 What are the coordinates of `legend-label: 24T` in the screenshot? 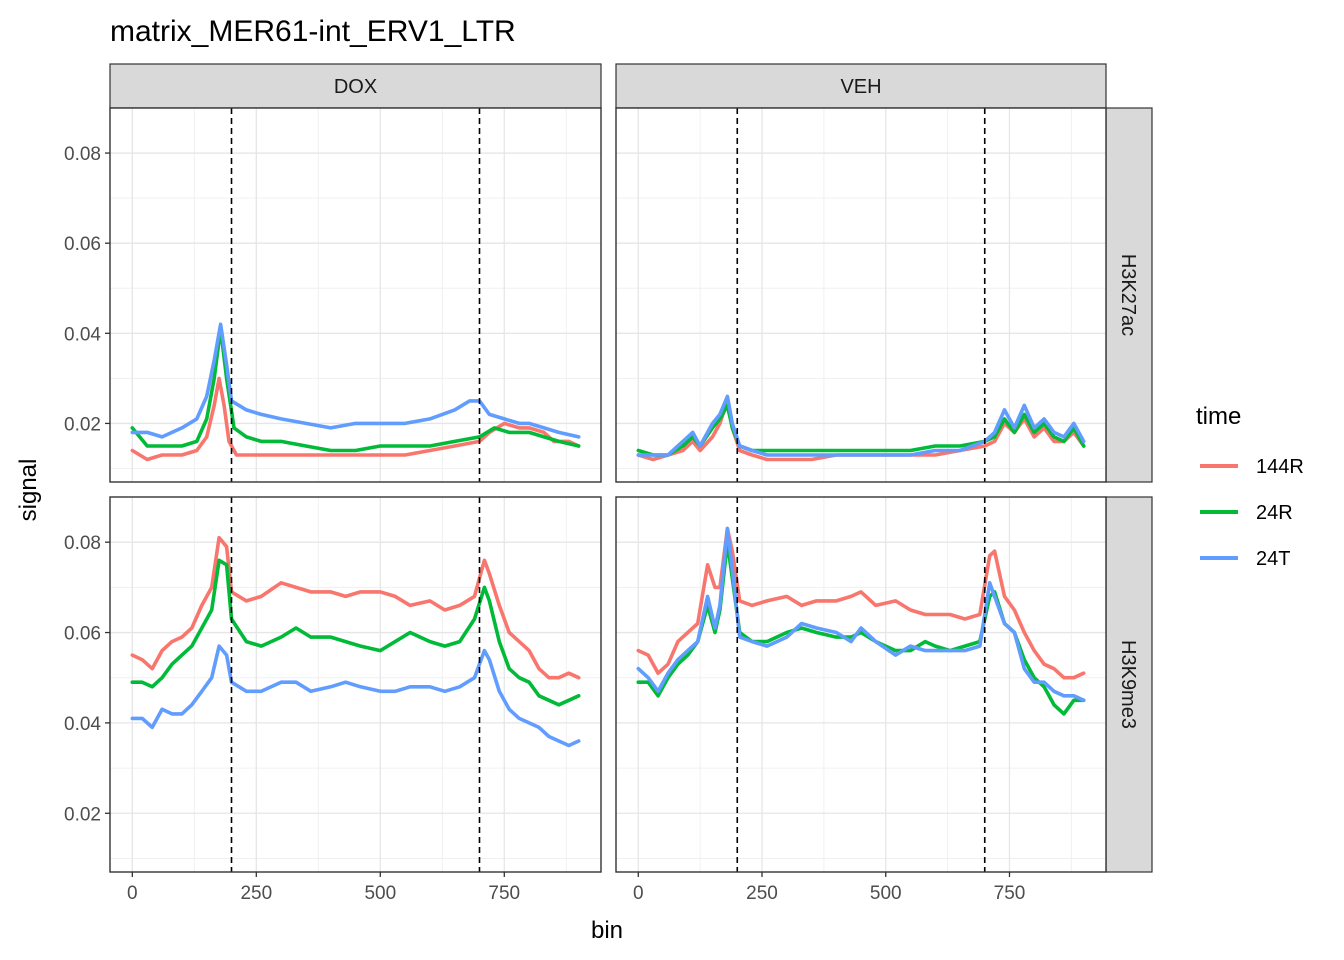 It's located at (1273, 559).